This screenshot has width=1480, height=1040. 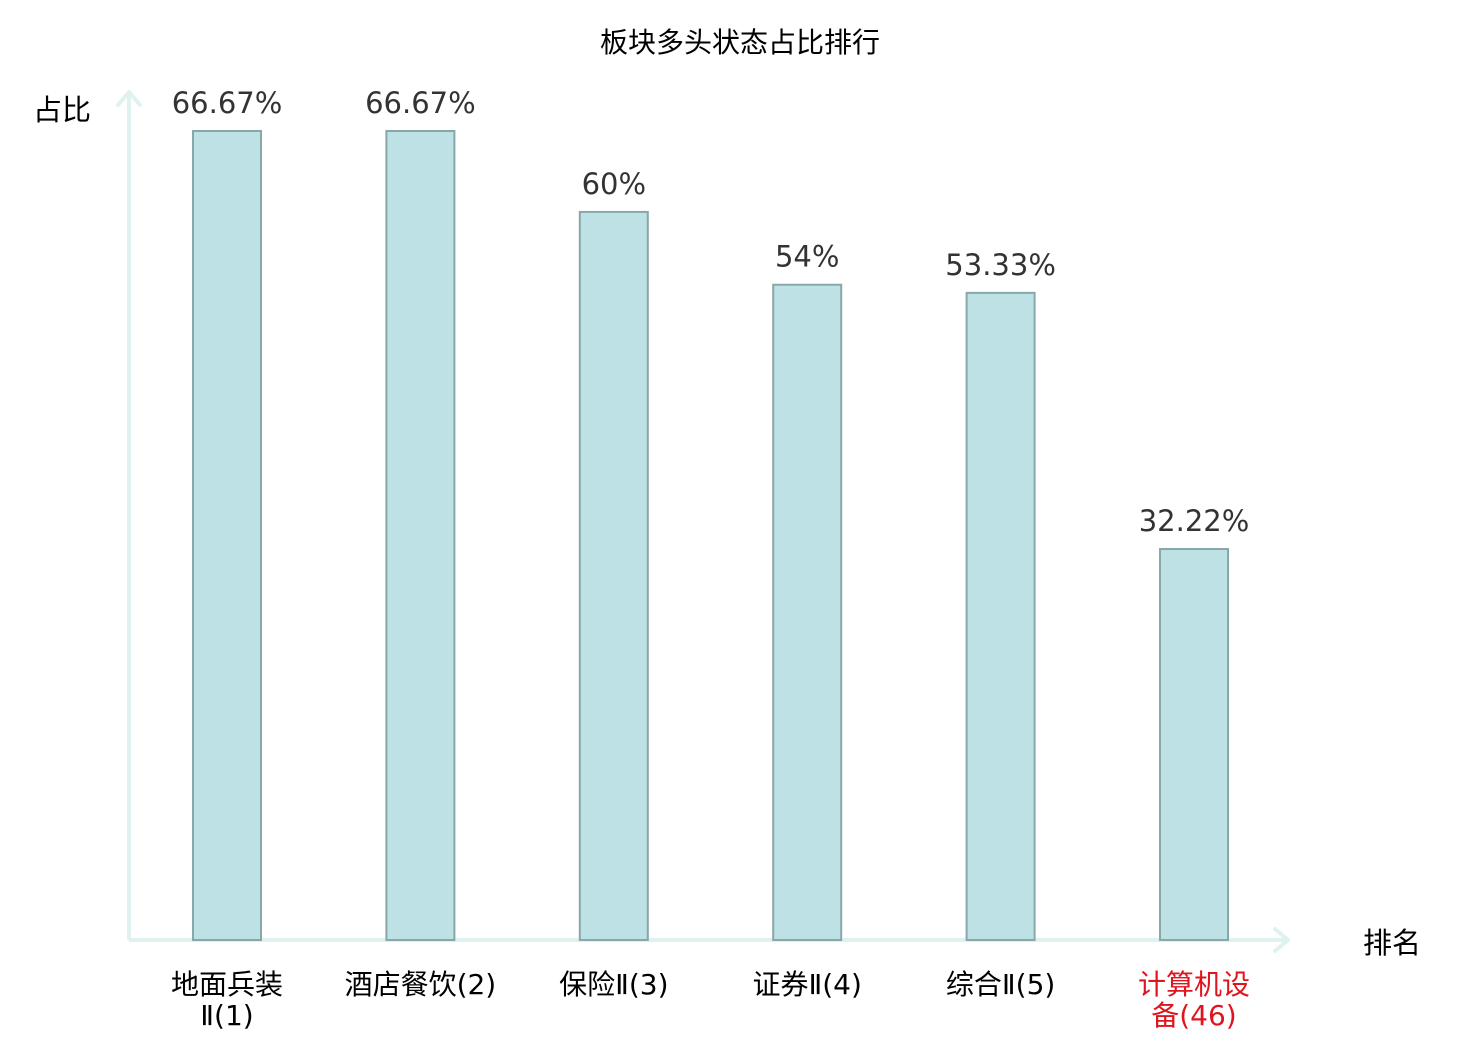 What do you see at coordinates (1392, 943) in the screenshot?
I see `x-axis-label: 排名` at bounding box center [1392, 943].